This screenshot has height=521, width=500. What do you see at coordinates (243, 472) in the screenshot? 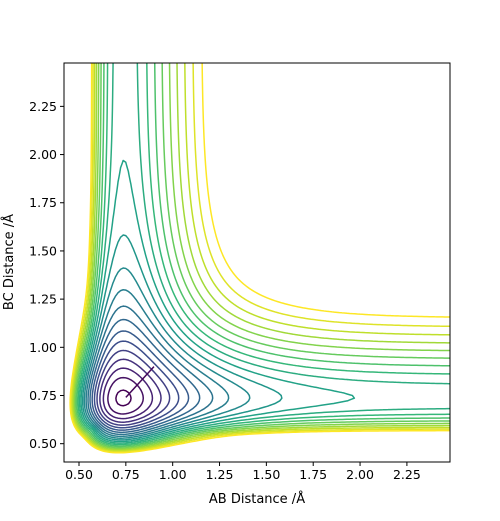
I see `x-axis: 0.50 0.75 1.00 1.25 1.50 1.75 2.00 2.25` at bounding box center [243, 472].